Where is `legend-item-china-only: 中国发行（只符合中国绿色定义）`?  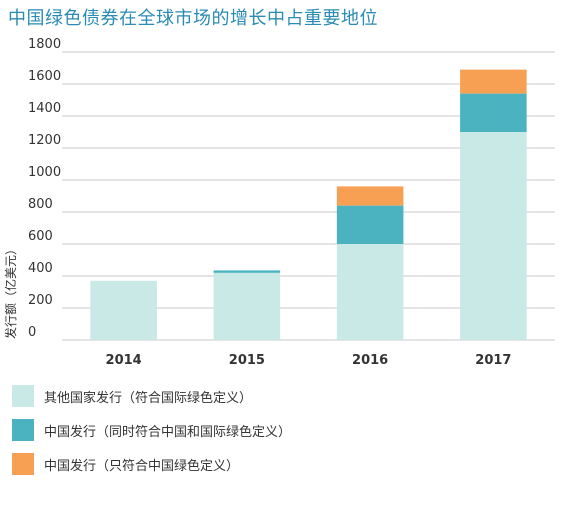 legend-item-china-only: 中国发行（只符合中国绿色定义） is located at coordinates (125, 464).